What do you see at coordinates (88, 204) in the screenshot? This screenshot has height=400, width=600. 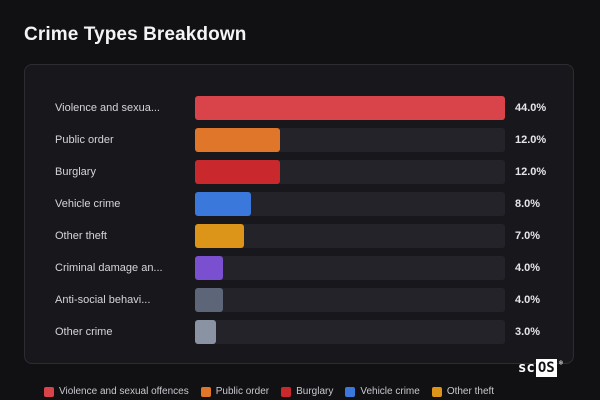 I see `bar-label: Vehicle crime` at bounding box center [88, 204].